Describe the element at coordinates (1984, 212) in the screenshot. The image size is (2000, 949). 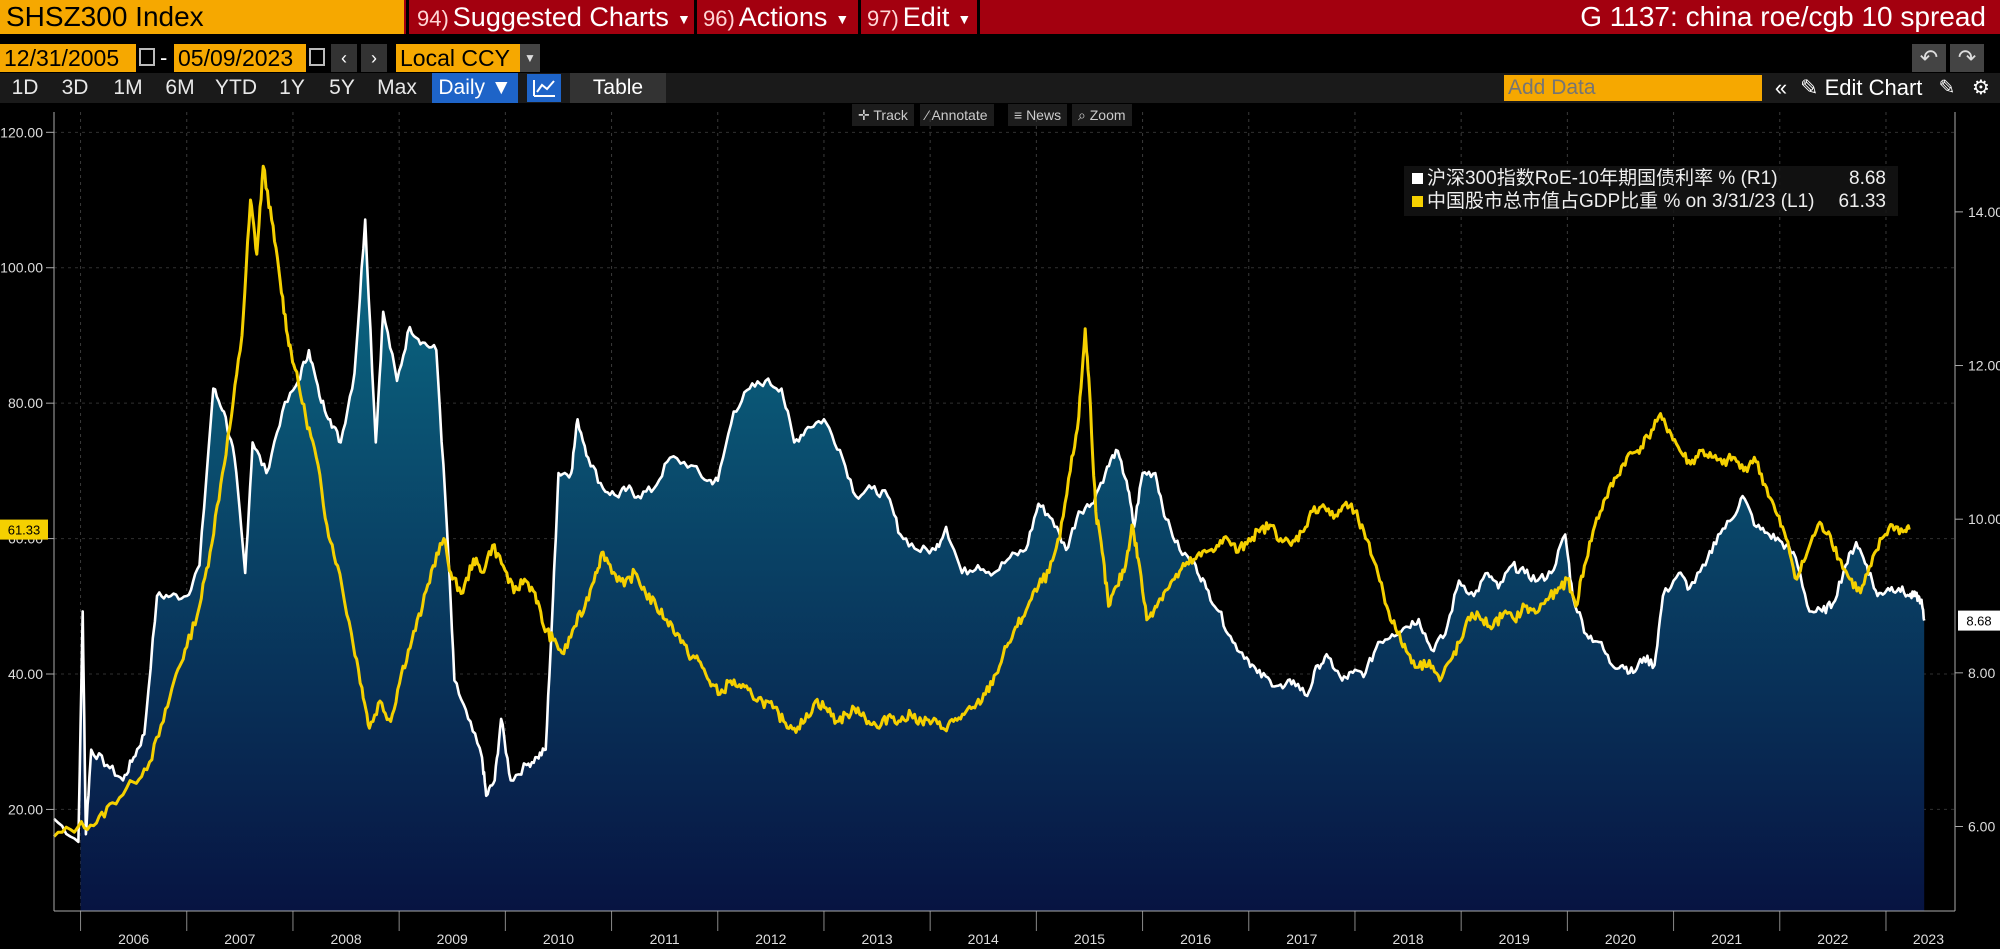
I see `right-tick-label: 14.00` at that location.